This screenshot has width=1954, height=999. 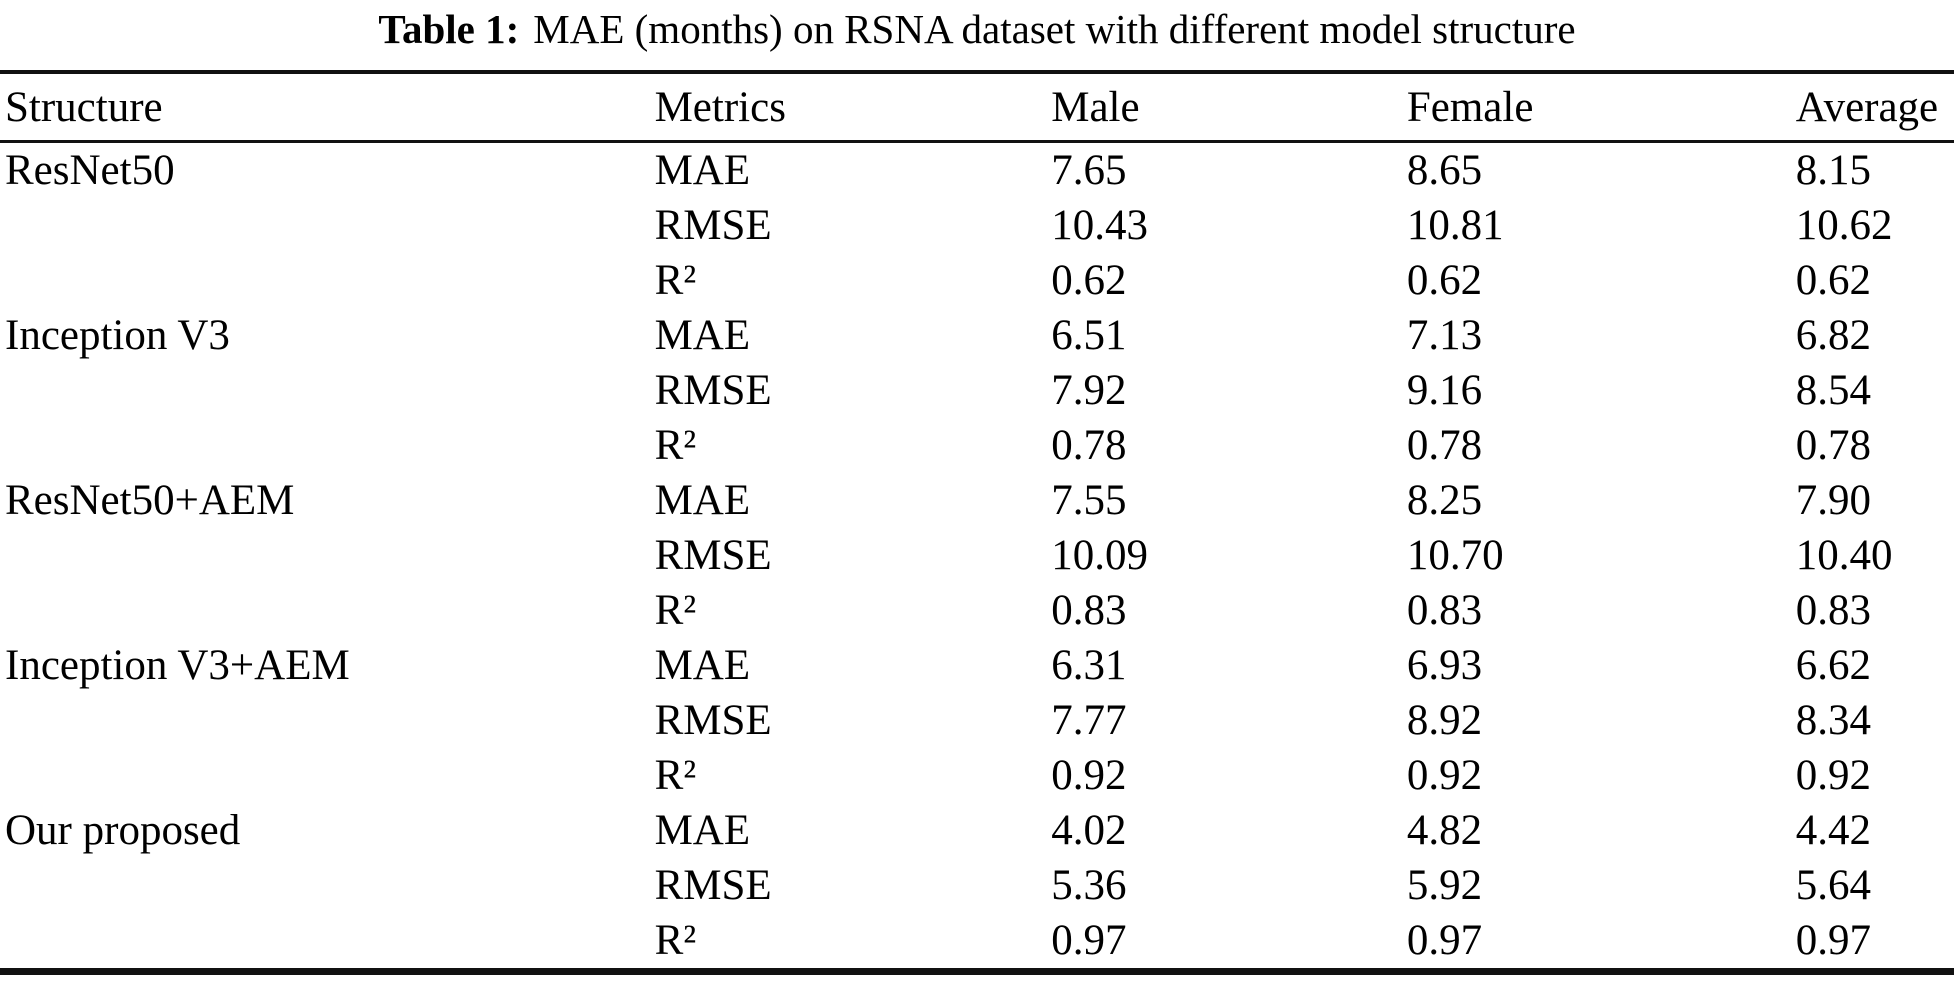 I want to click on col-header-average: Average, so click(x=1867, y=107).